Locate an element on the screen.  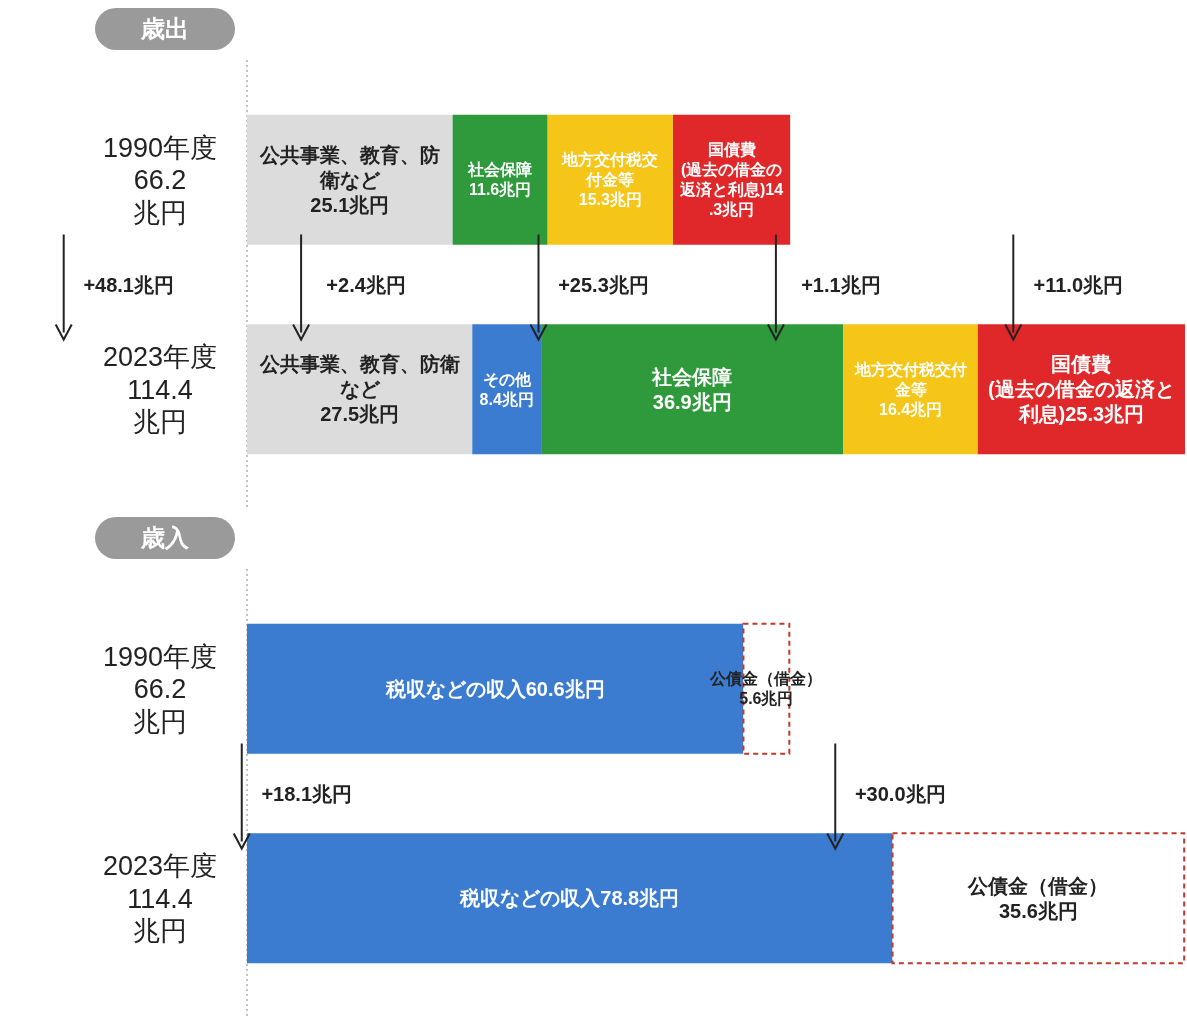
annotation: +25.3兆円 is located at coordinates (603, 284).